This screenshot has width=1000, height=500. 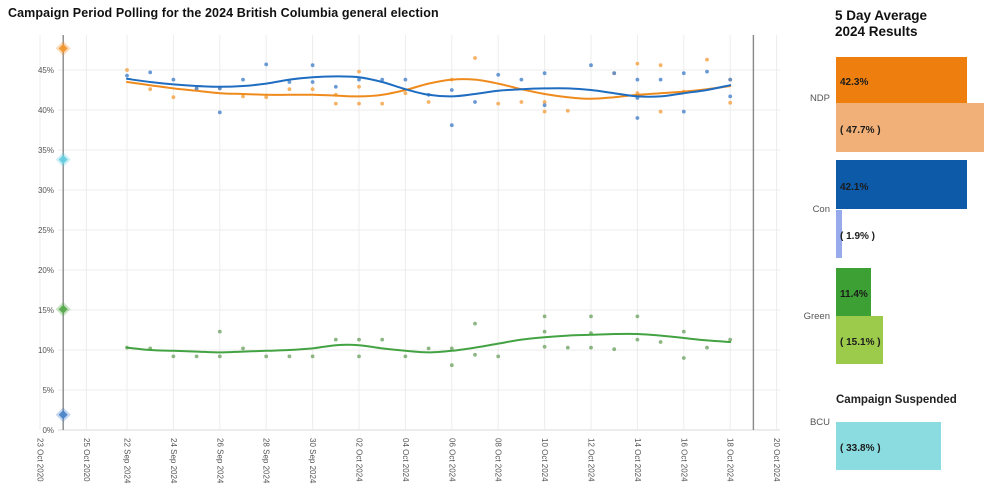 What do you see at coordinates (776, 460) in the screenshot?
I see `x-tick-label: 20 Oct 2024` at bounding box center [776, 460].